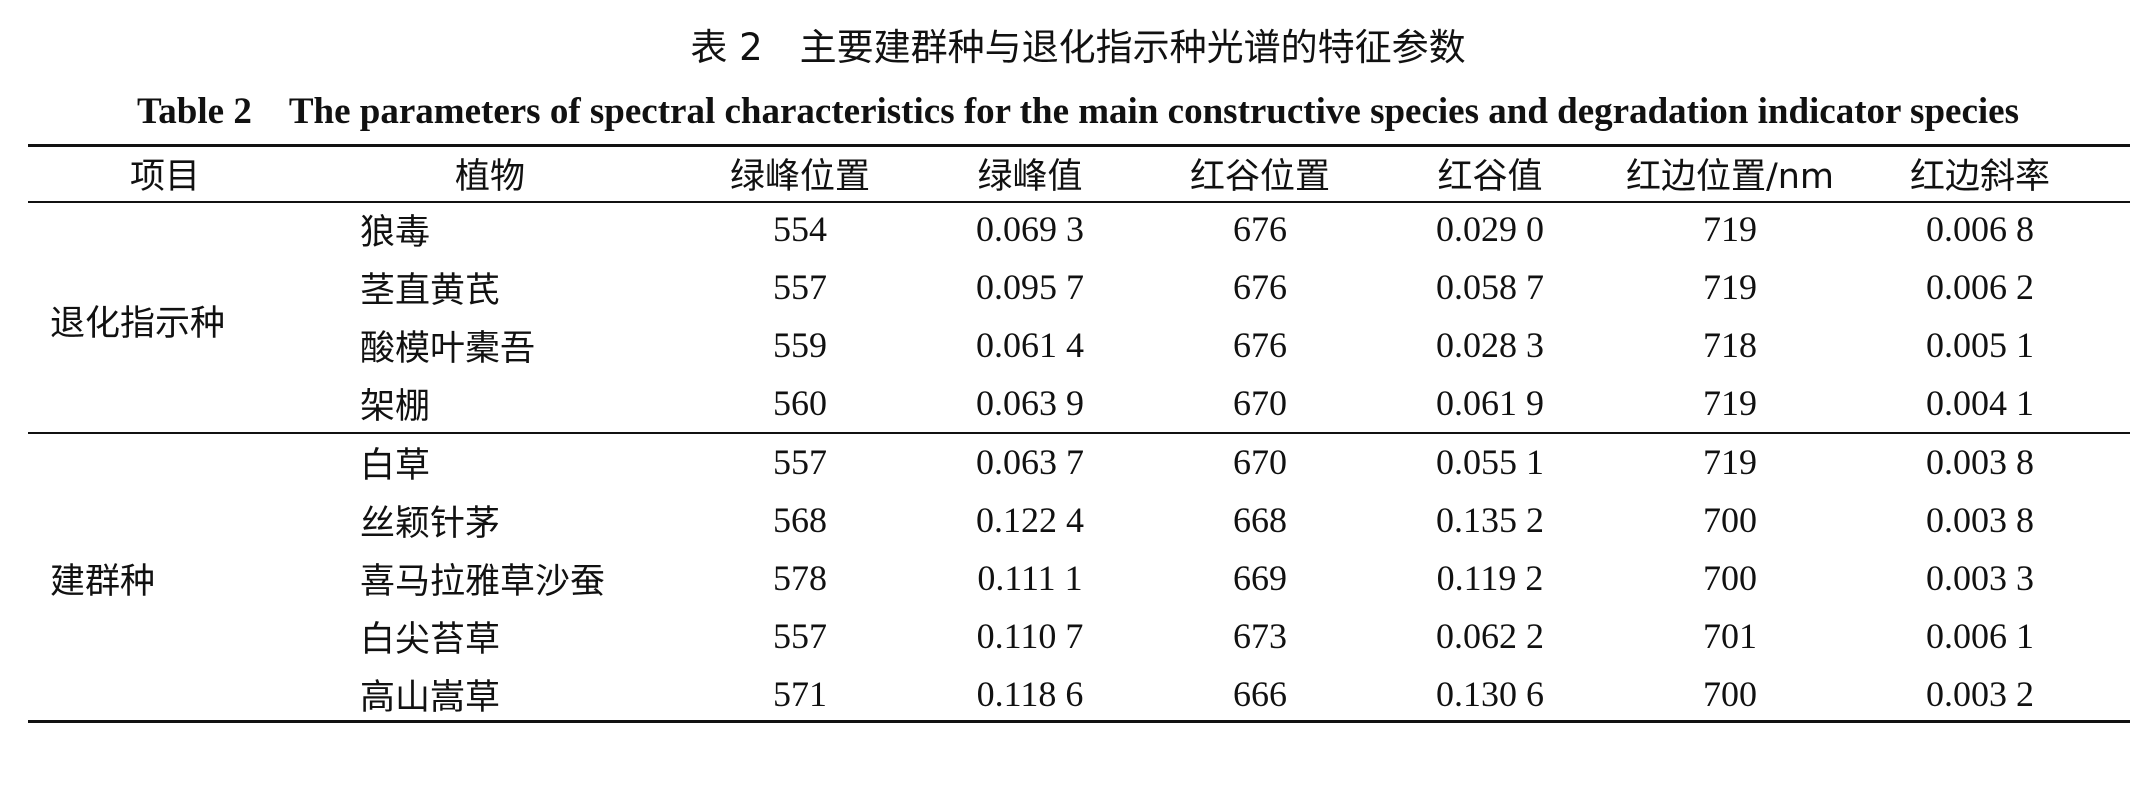 The width and height of the screenshot is (2156, 787). I want to click on table-cell-red-valley-value: 0.062 2, so click(1490, 636).